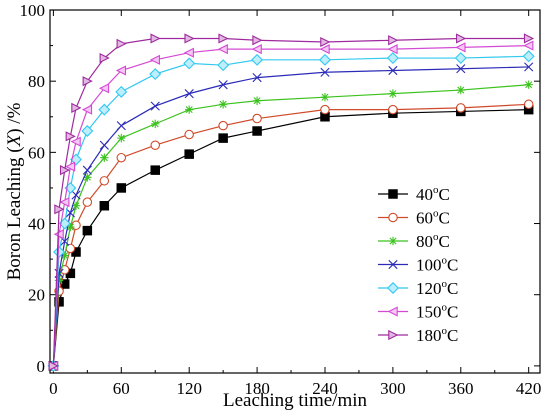 This screenshot has width=550, height=416. Describe the element at coordinates (14, 140) in the screenshot. I see `y-axis-title-variable: X` at that location.